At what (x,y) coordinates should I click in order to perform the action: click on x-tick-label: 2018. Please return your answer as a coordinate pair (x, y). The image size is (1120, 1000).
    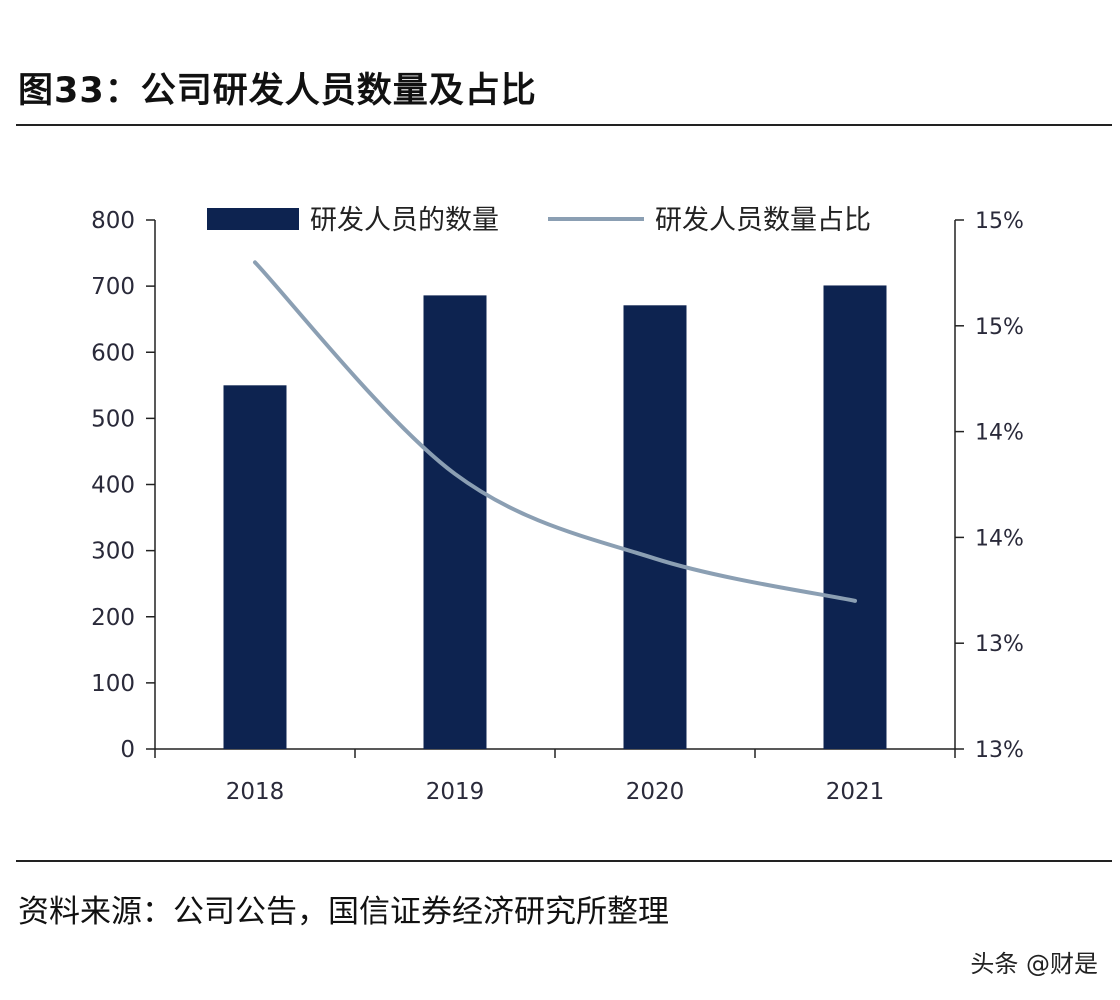
    Looking at the image, I should click on (255, 792).